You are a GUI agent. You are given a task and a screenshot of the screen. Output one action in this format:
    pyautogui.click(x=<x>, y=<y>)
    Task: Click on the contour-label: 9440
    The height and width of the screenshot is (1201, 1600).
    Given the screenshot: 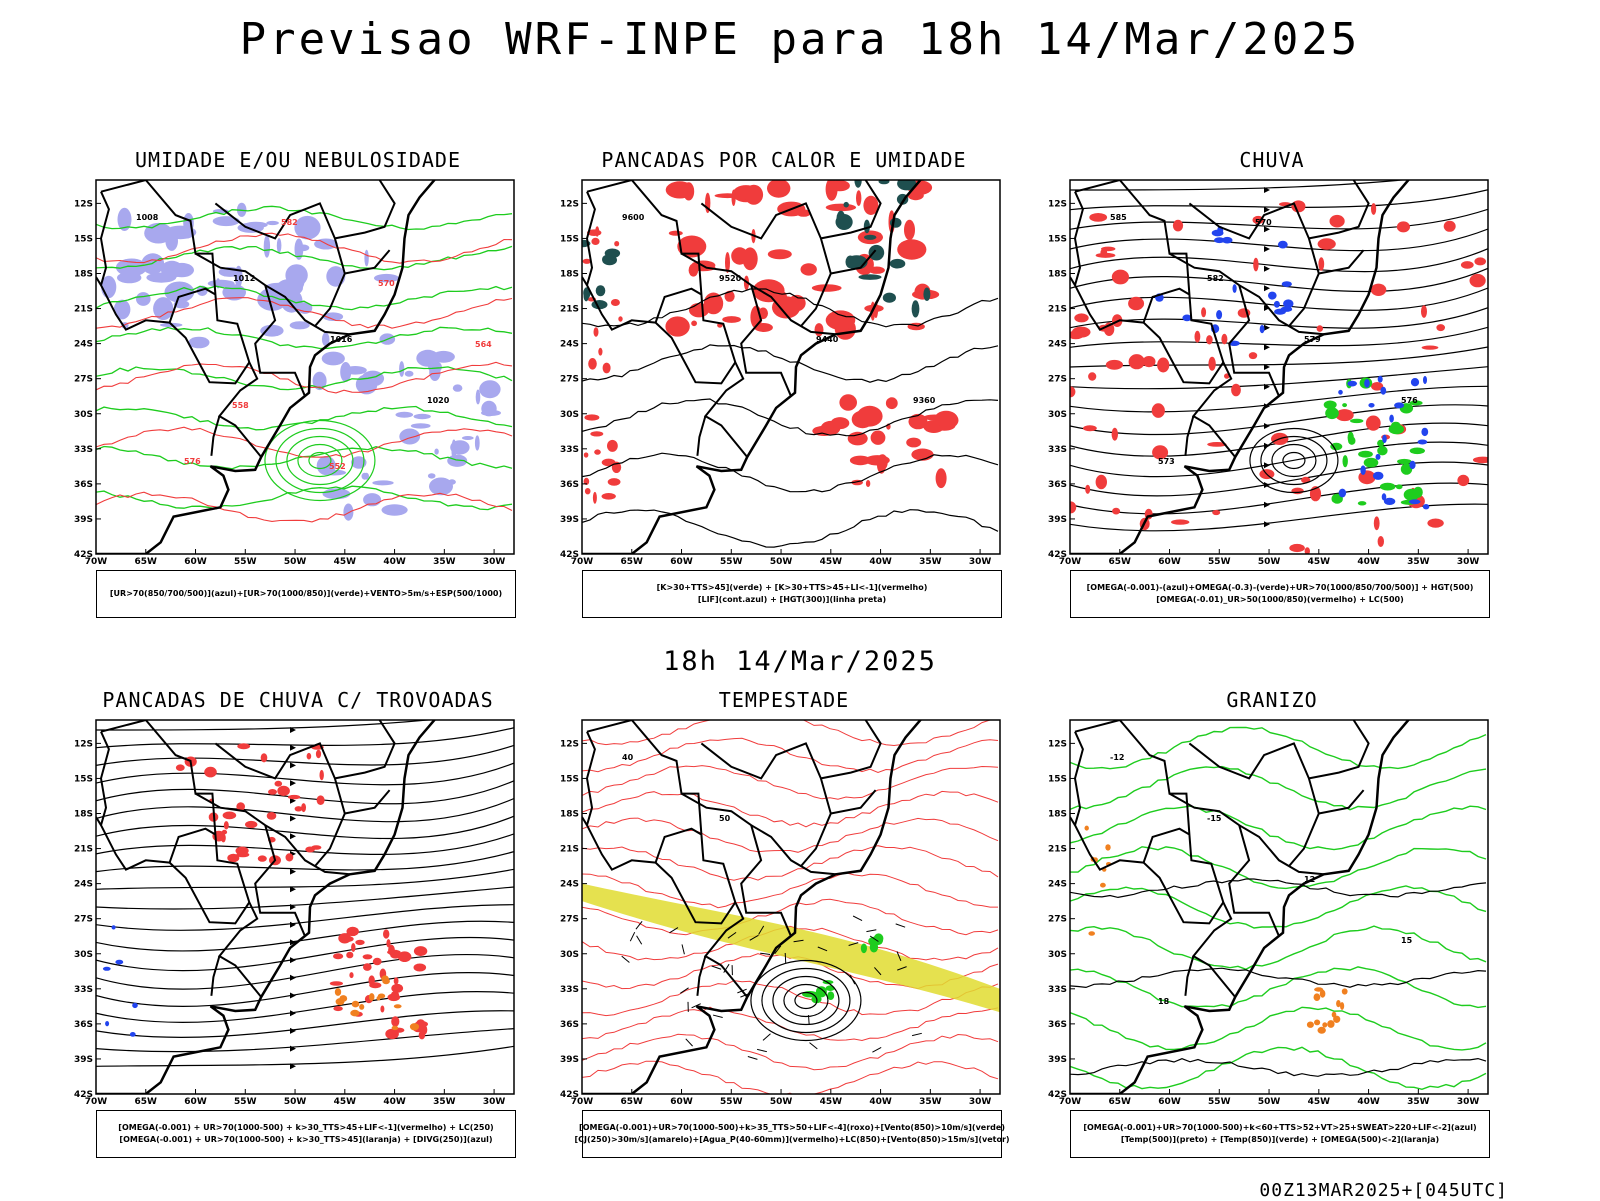 What is the action you would take?
    pyautogui.click(x=827, y=339)
    